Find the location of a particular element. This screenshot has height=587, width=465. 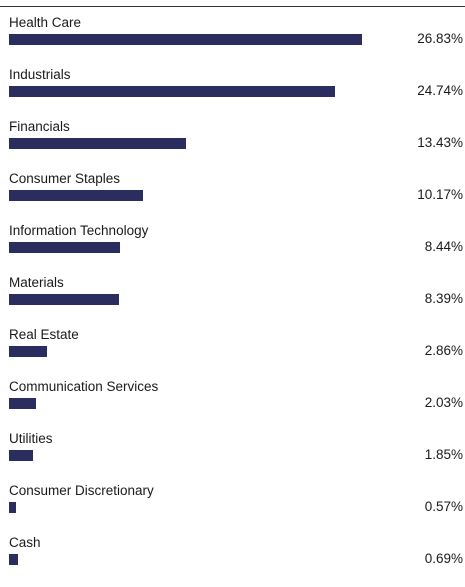

bar-row: Industrials 24.74% is located at coordinates (232, 93).